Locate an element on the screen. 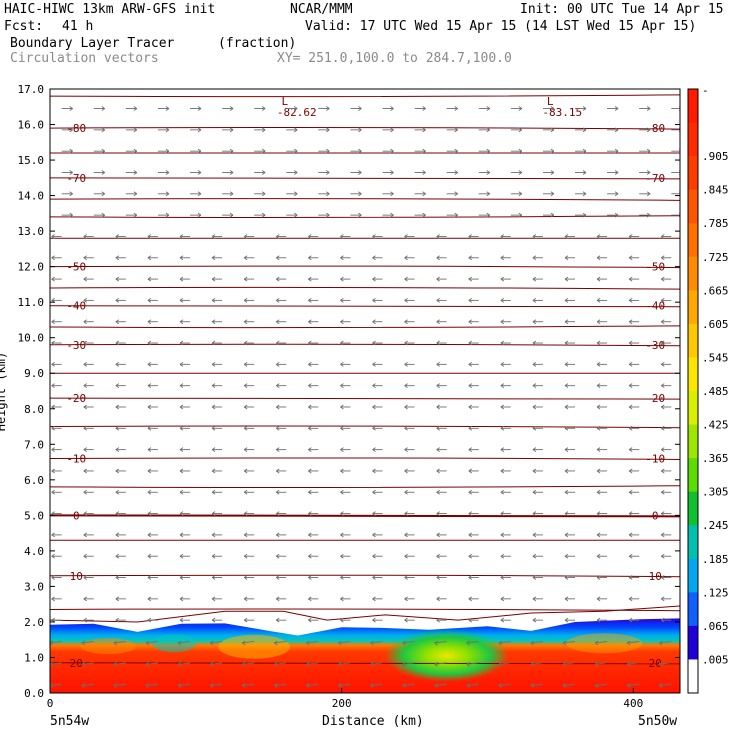 This screenshot has height=740, width=740. y-tick-label: 15.0 is located at coordinates (31, 160).